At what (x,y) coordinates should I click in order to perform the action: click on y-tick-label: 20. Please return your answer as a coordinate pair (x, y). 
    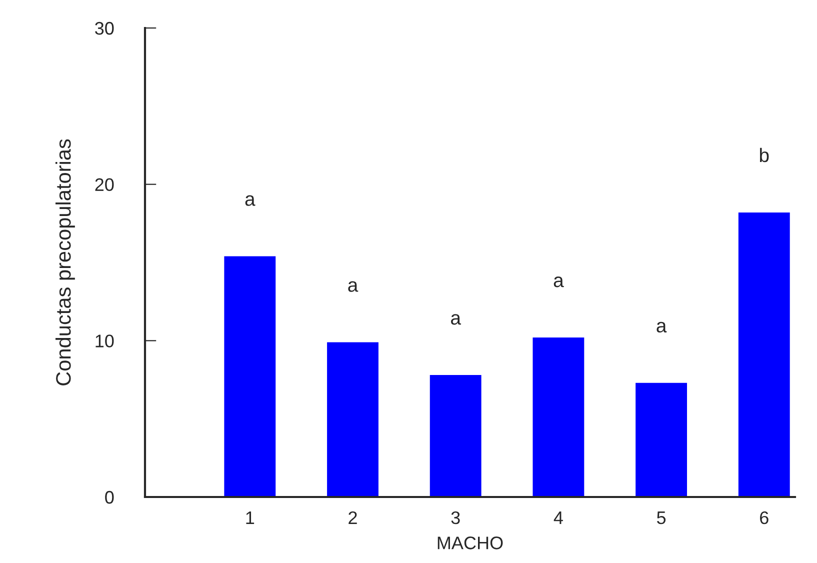
    Looking at the image, I should click on (104, 185).